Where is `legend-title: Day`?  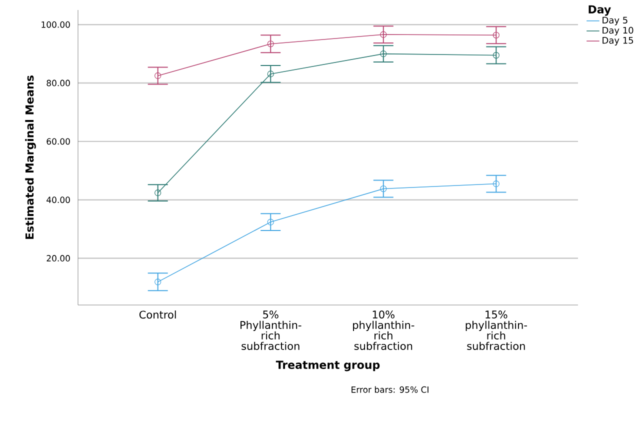
legend-title: Day is located at coordinates (599, 10).